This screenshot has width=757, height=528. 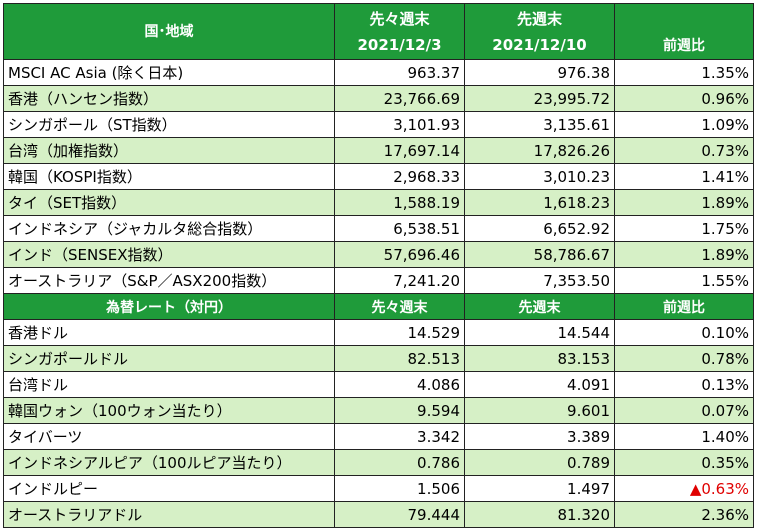 What do you see at coordinates (539, 254) in the screenshot?
I see `row-prev1-cell: 58,786.67` at bounding box center [539, 254].